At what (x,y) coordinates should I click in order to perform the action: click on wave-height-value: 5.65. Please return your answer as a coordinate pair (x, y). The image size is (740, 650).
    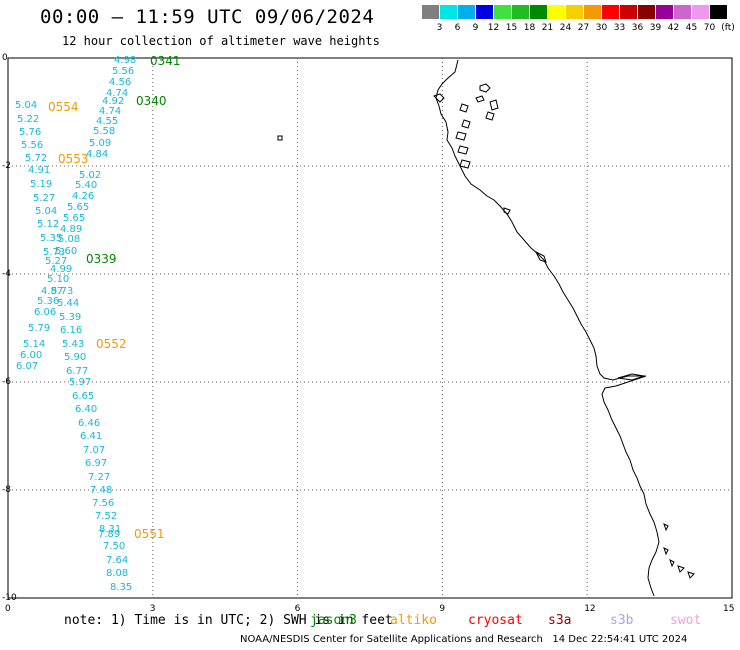
    Looking at the image, I should click on (74, 218).